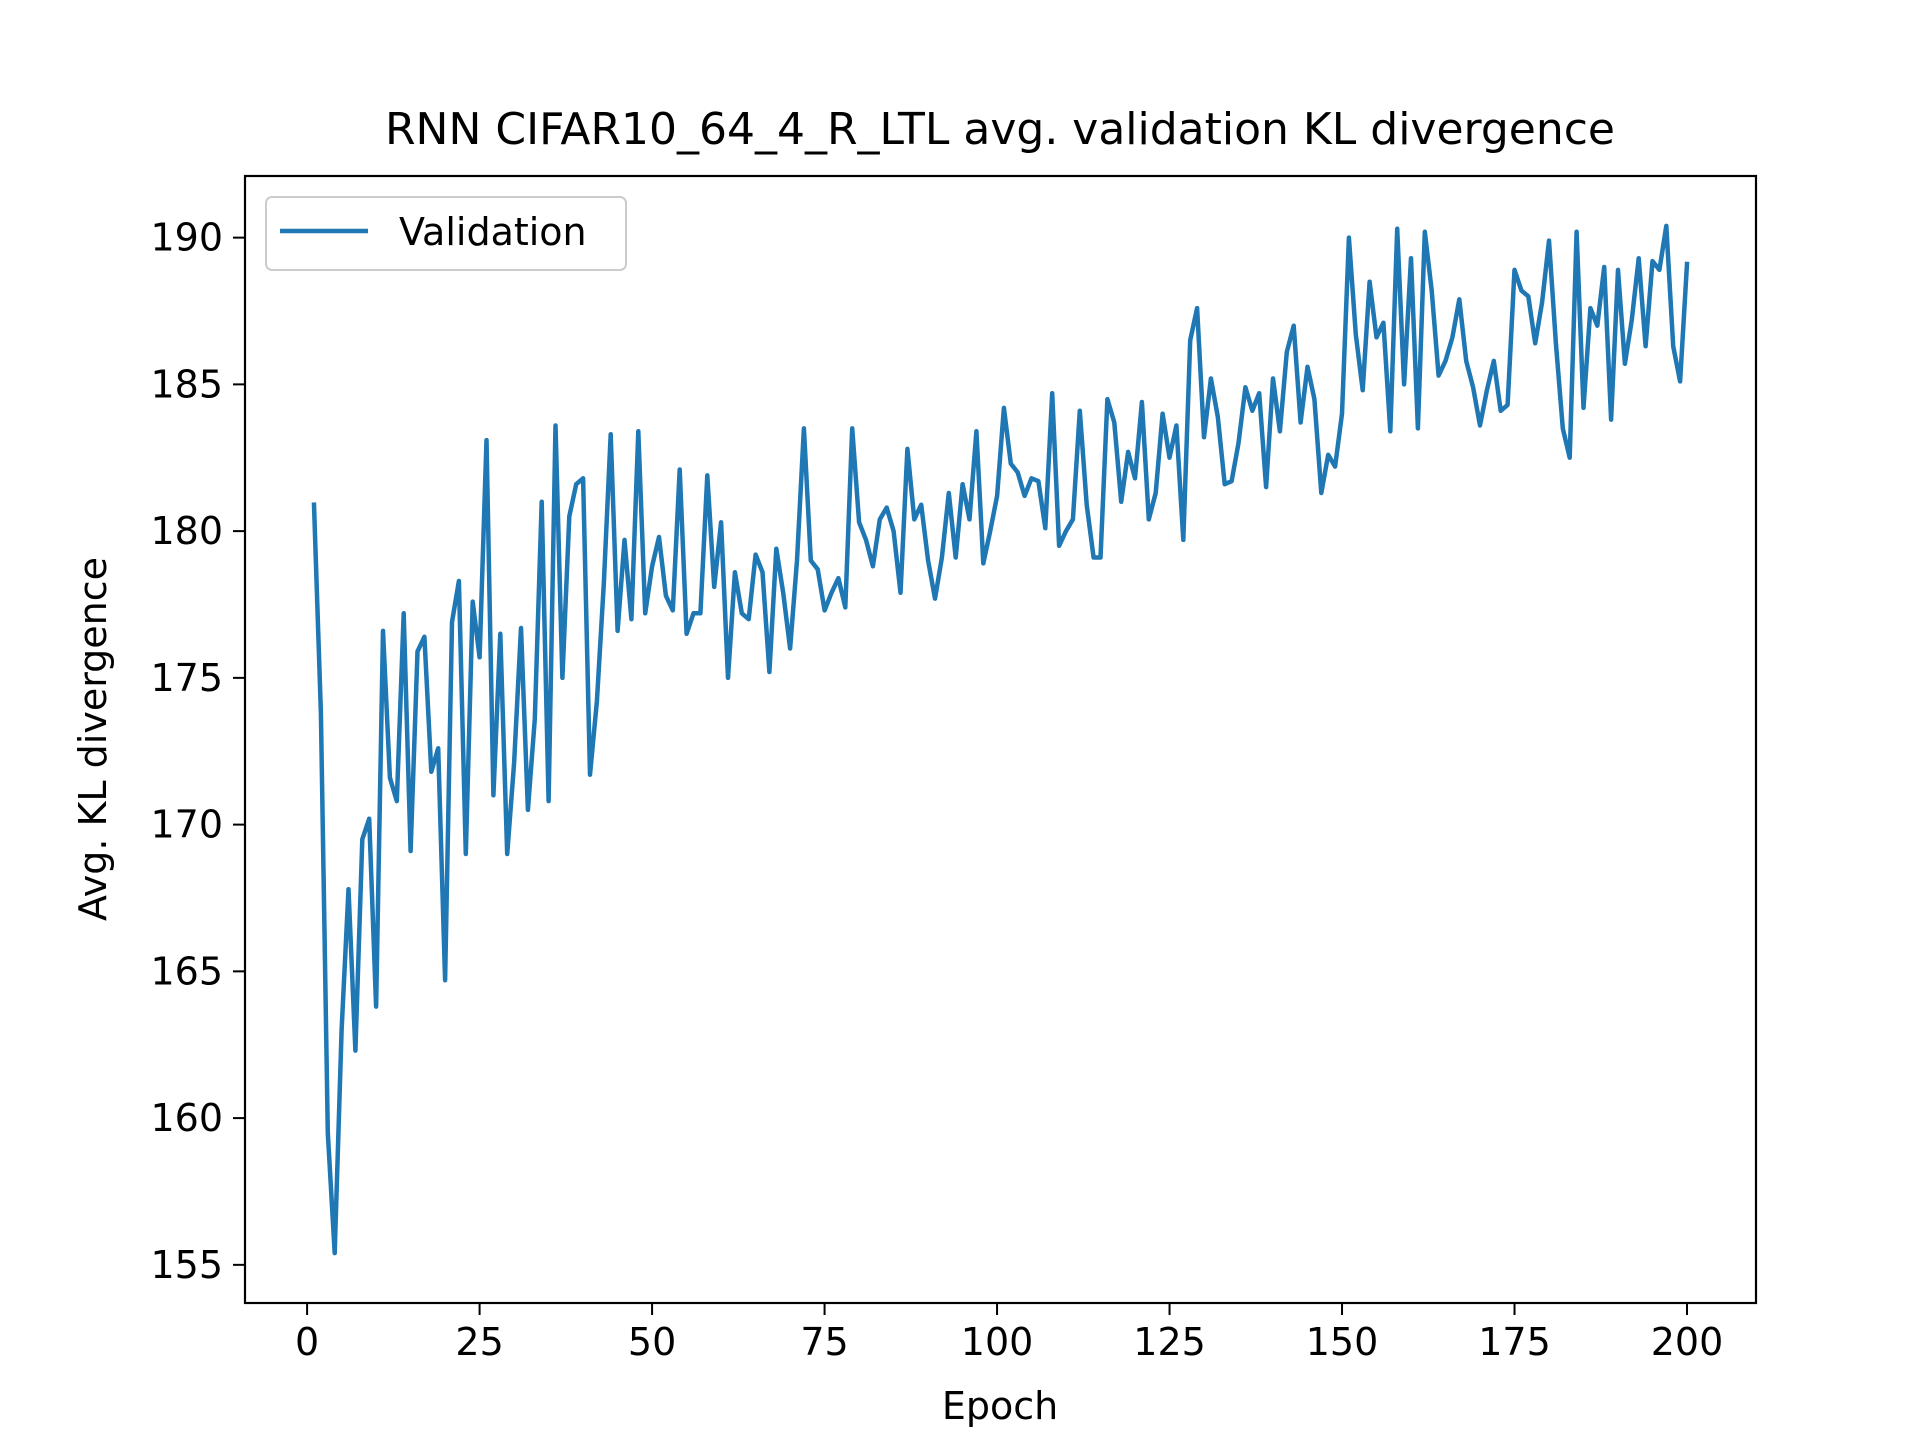 This screenshot has height=1440, width=1920. I want to click on x-tick-label: 100, so click(997, 1342).